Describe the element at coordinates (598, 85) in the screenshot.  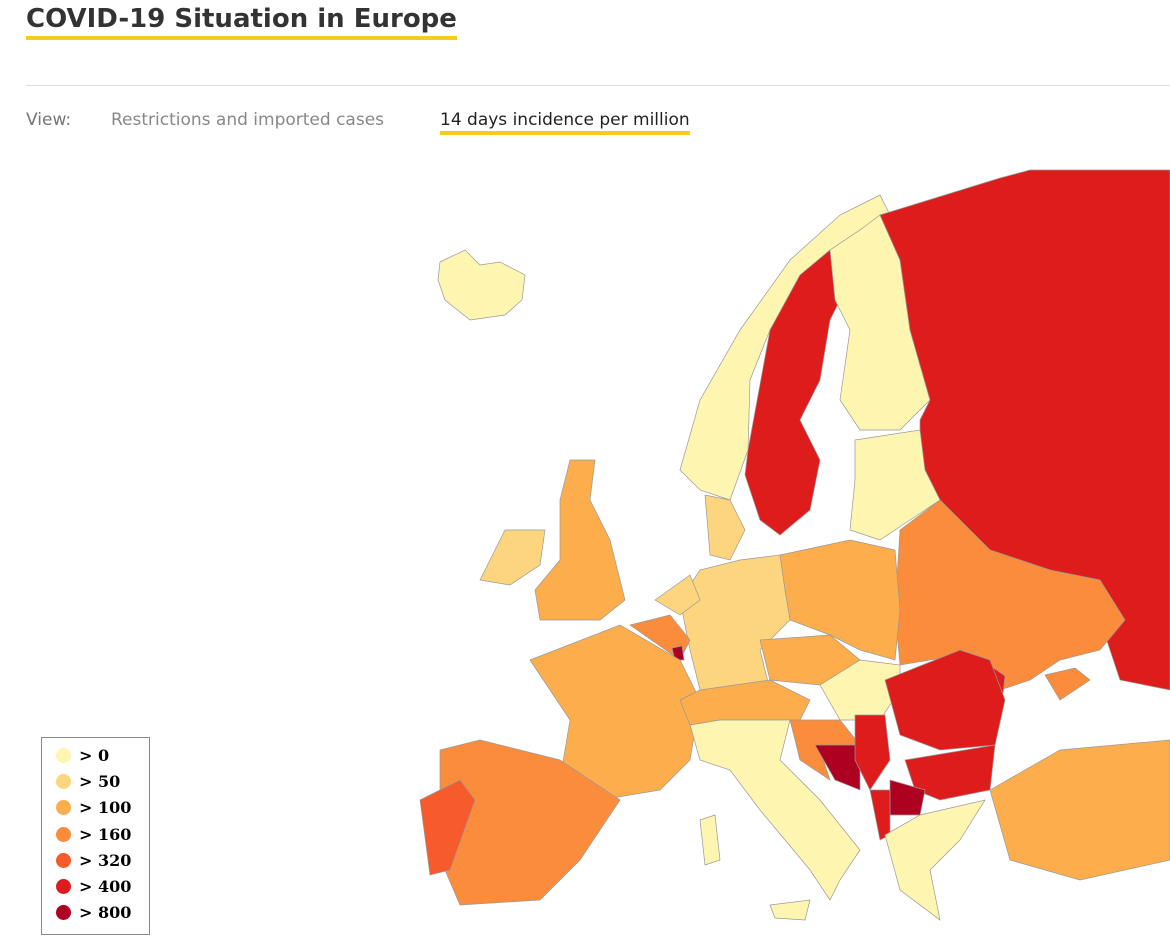
I see `divider` at that location.